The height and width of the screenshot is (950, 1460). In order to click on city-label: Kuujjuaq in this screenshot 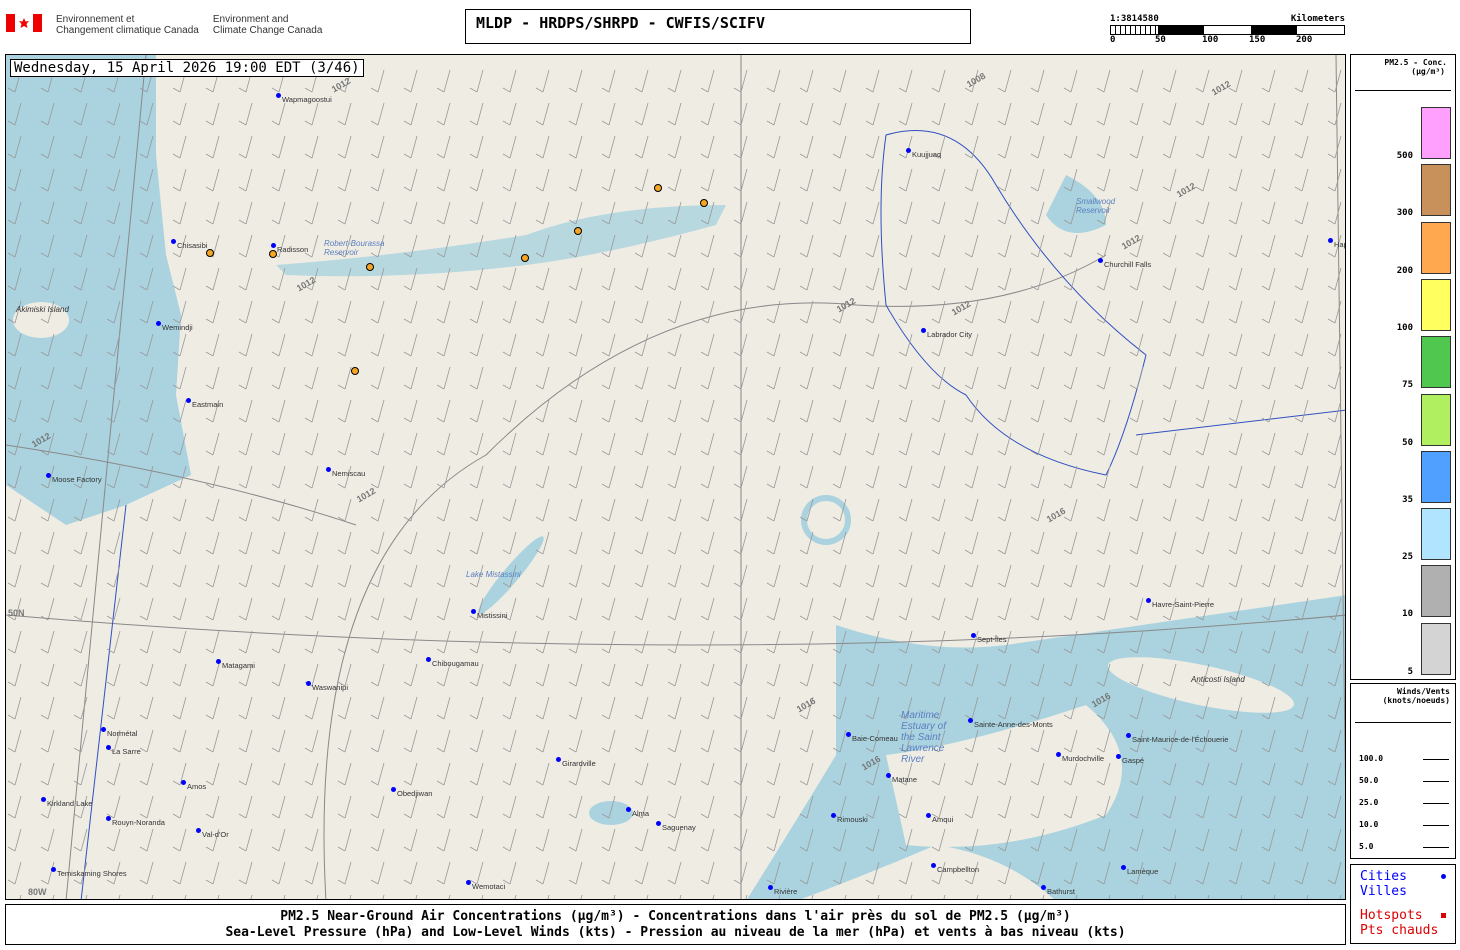, I will do `click(923, 153)`.